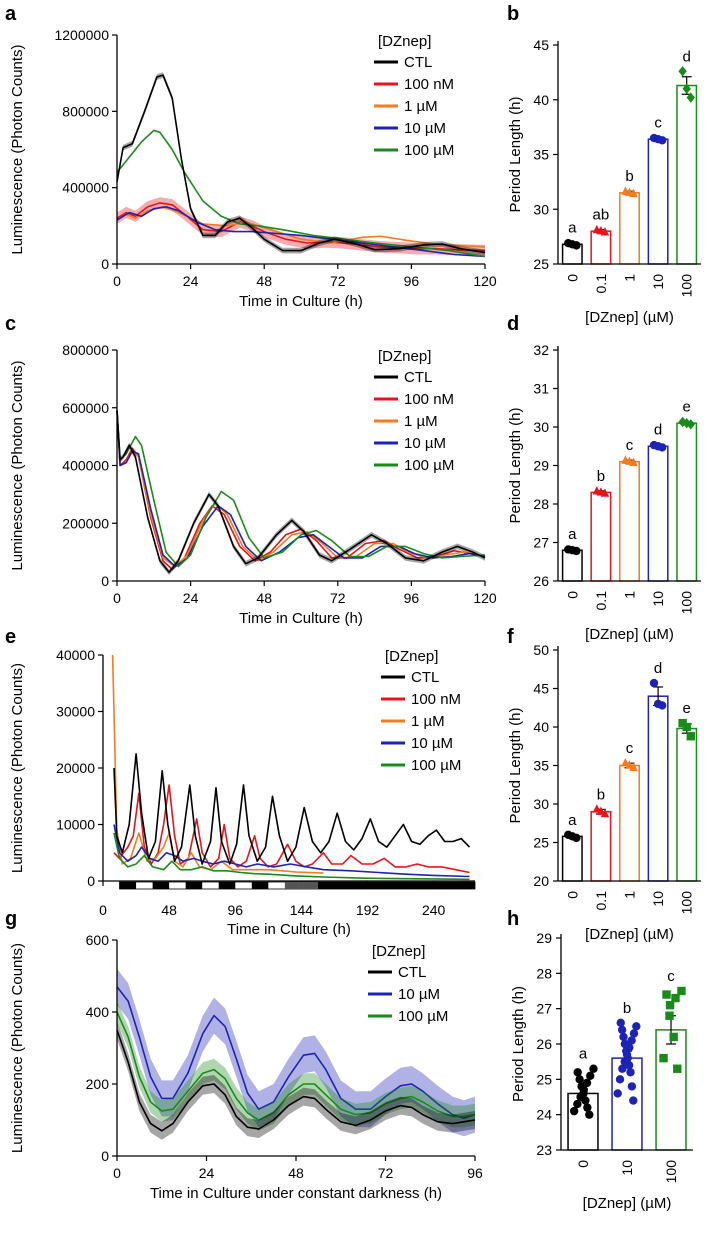  Describe the element at coordinates (629, 317) in the screenshot. I see `x-axis-title: [DZnep] (µM)` at that location.